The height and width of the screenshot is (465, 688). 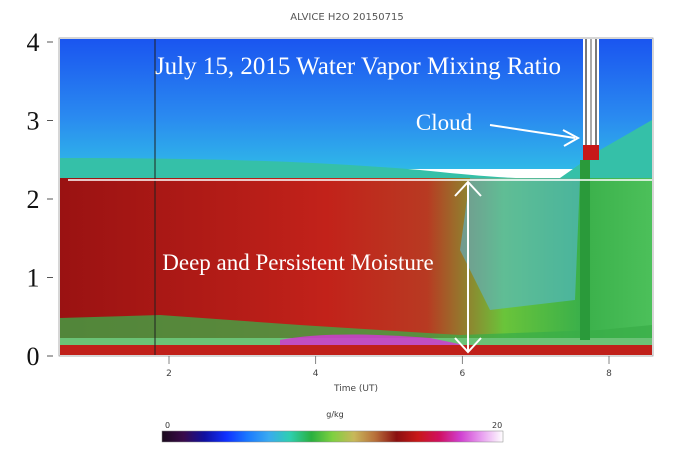 What do you see at coordinates (589, 189) in the screenshot?
I see `cloud-column` at bounding box center [589, 189].